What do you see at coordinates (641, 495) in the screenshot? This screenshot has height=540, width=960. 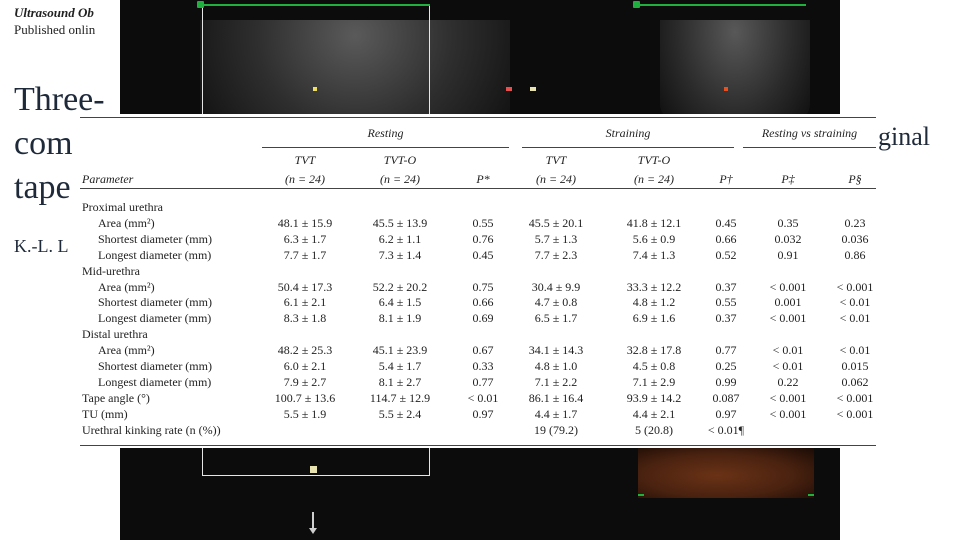 I see `green-corner-bl` at bounding box center [641, 495].